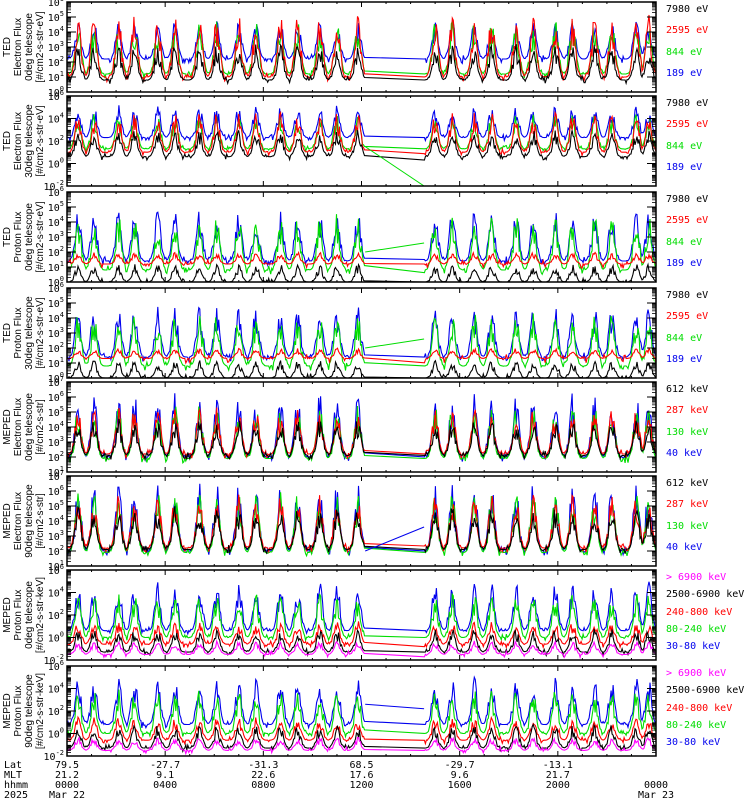 This screenshot has height=801, width=750. Describe the element at coordinates (56, 638) in the screenshot. I see `y-tick-label: 10⁰` at that location.